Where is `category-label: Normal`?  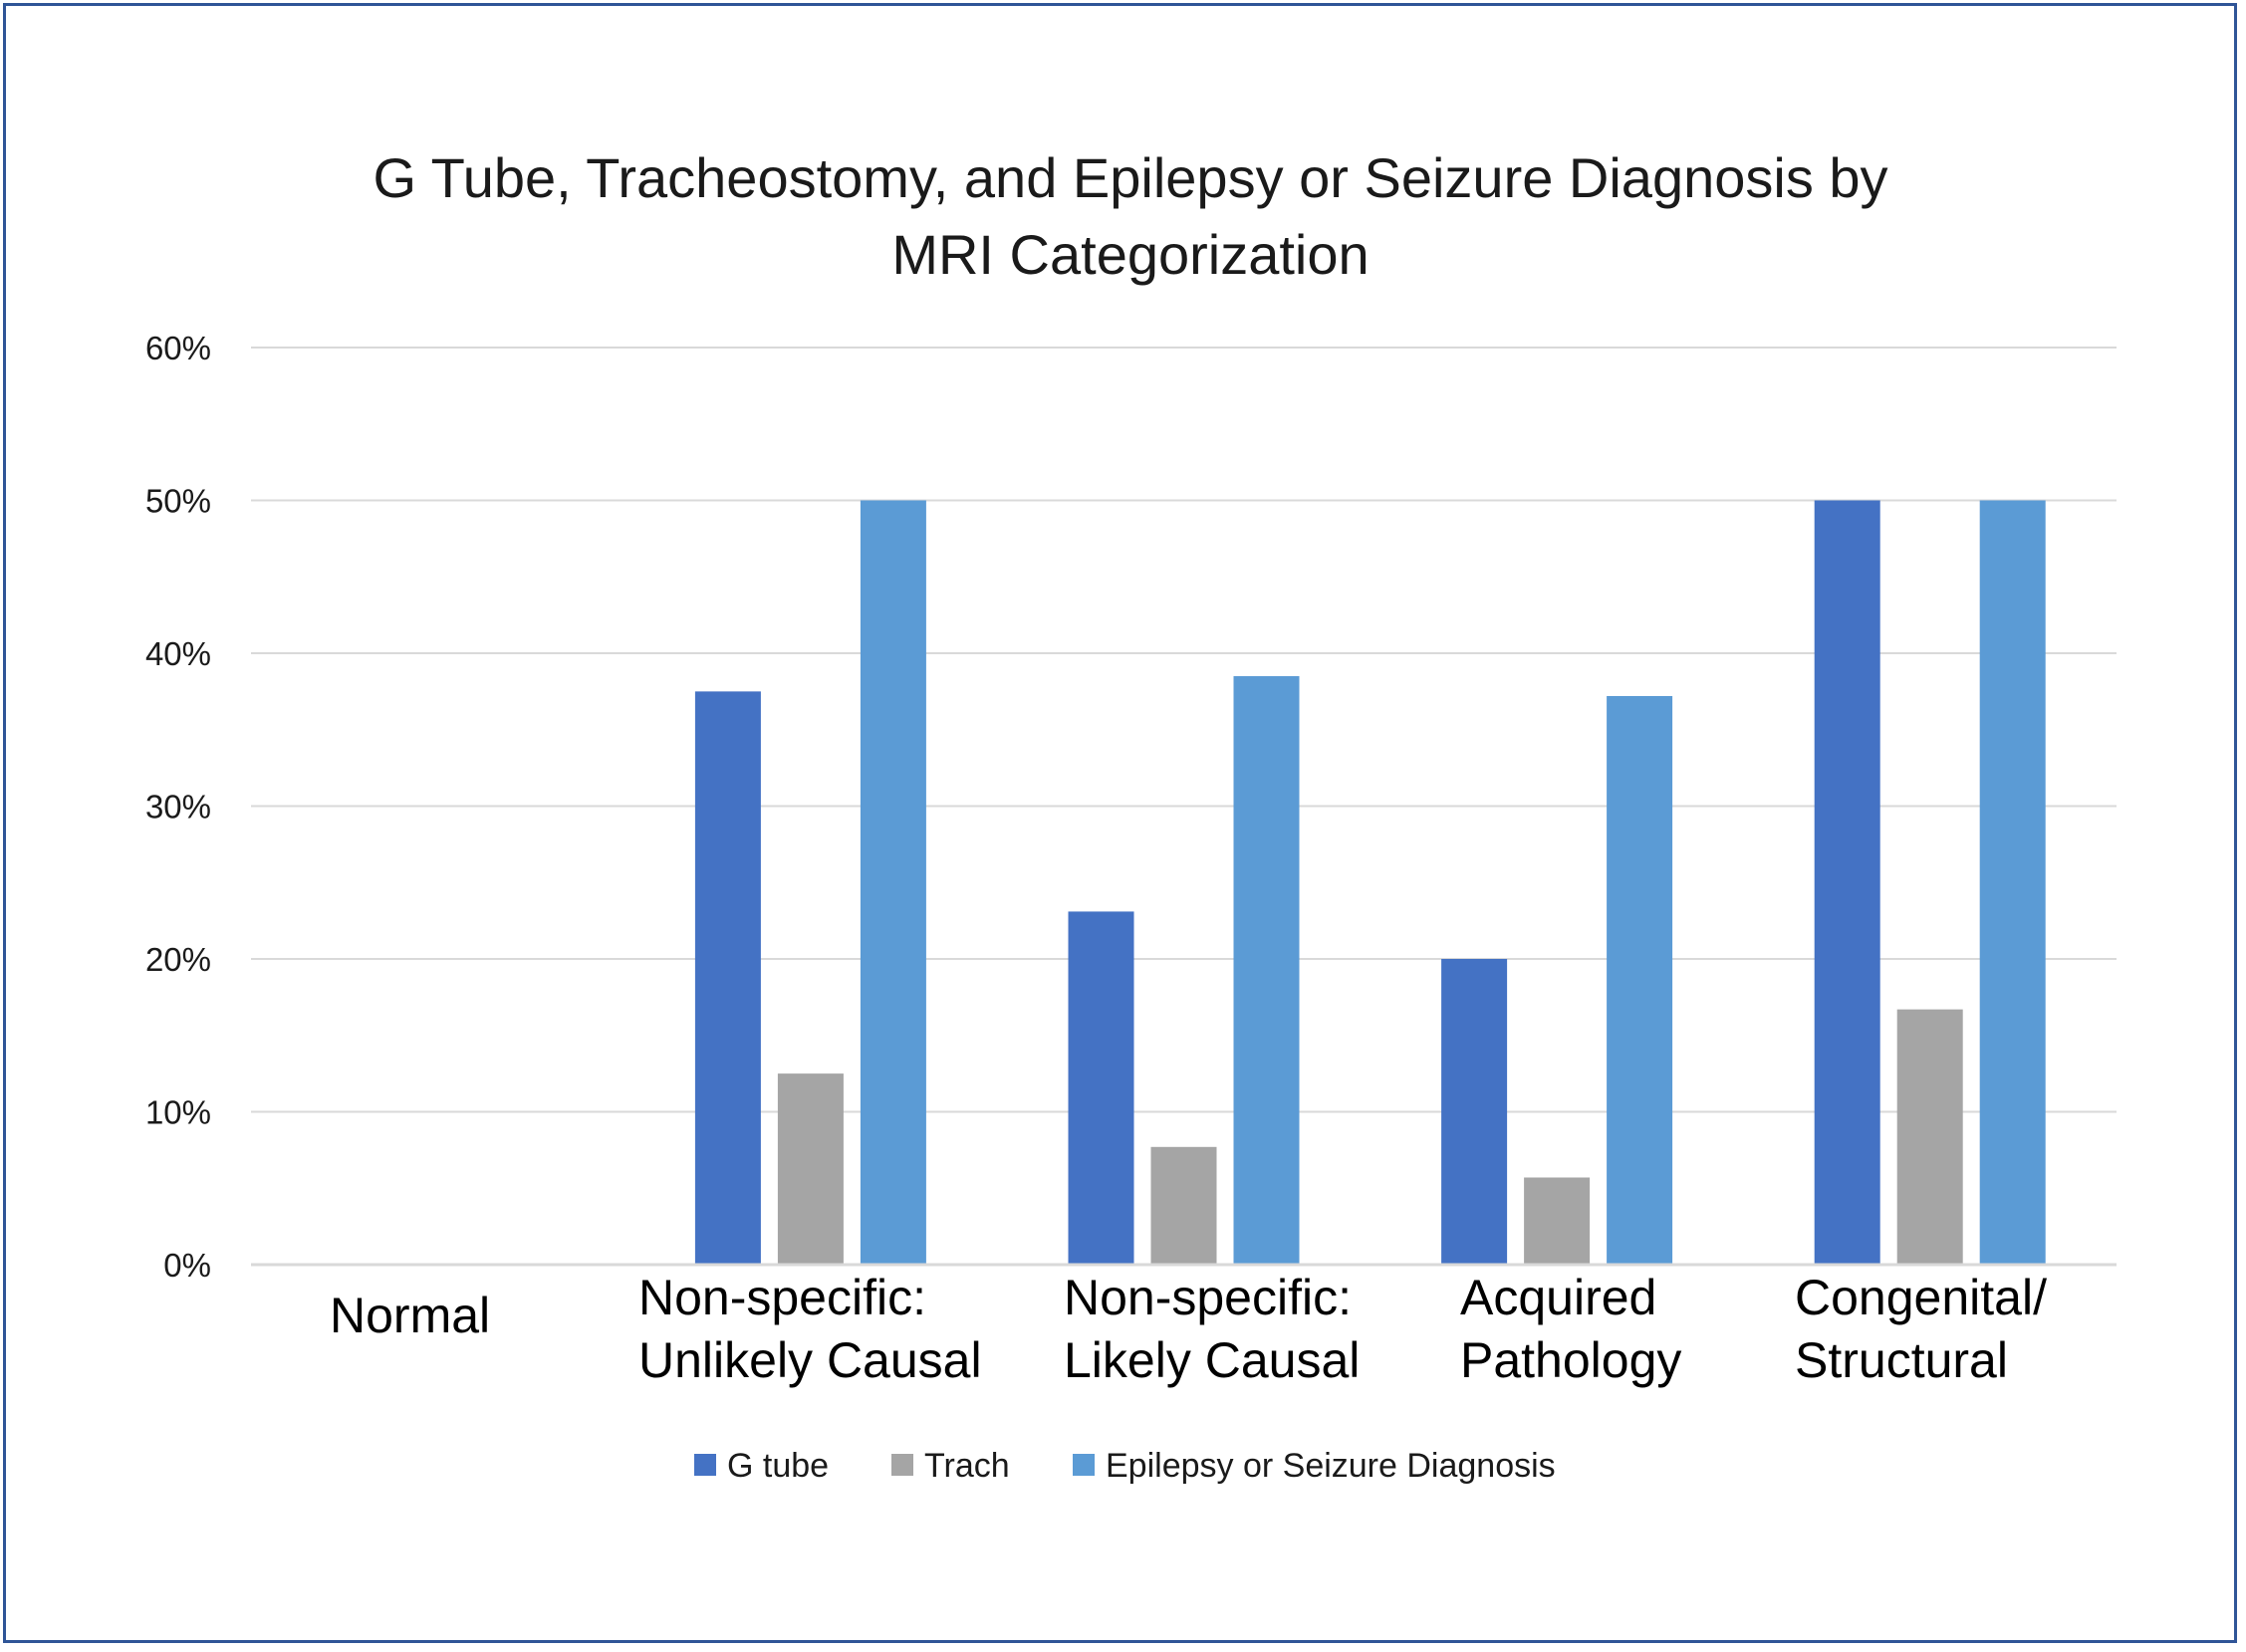
category-label: Normal is located at coordinates (410, 1315).